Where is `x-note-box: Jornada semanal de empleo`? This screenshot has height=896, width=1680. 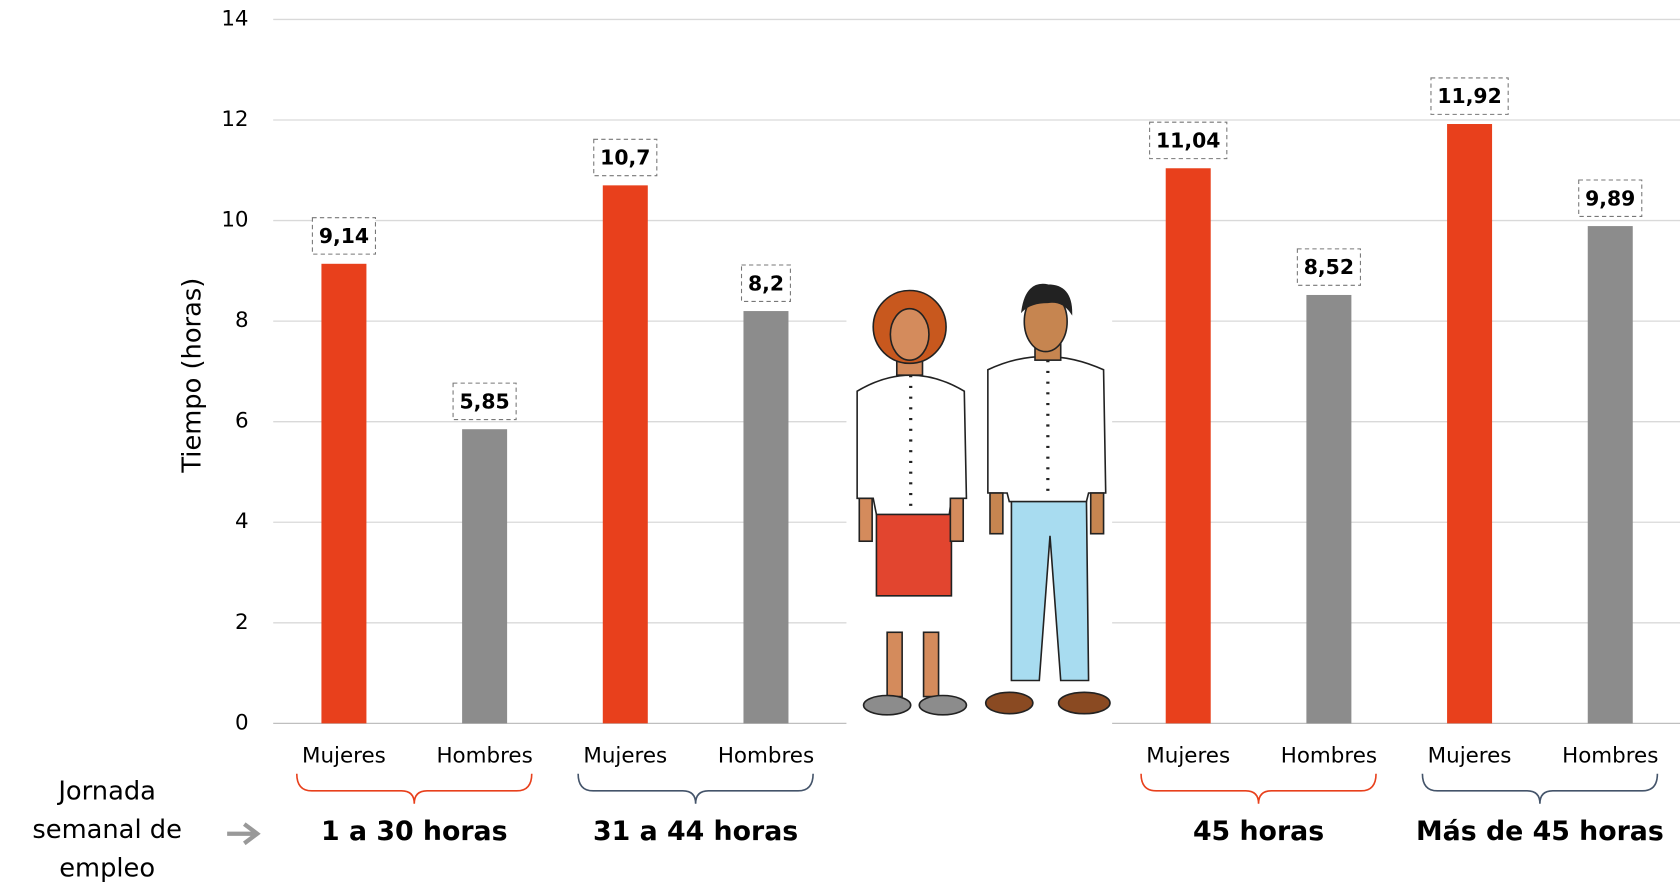
x-note-box: Jornada semanal de empleo is located at coordinates (107, 829).